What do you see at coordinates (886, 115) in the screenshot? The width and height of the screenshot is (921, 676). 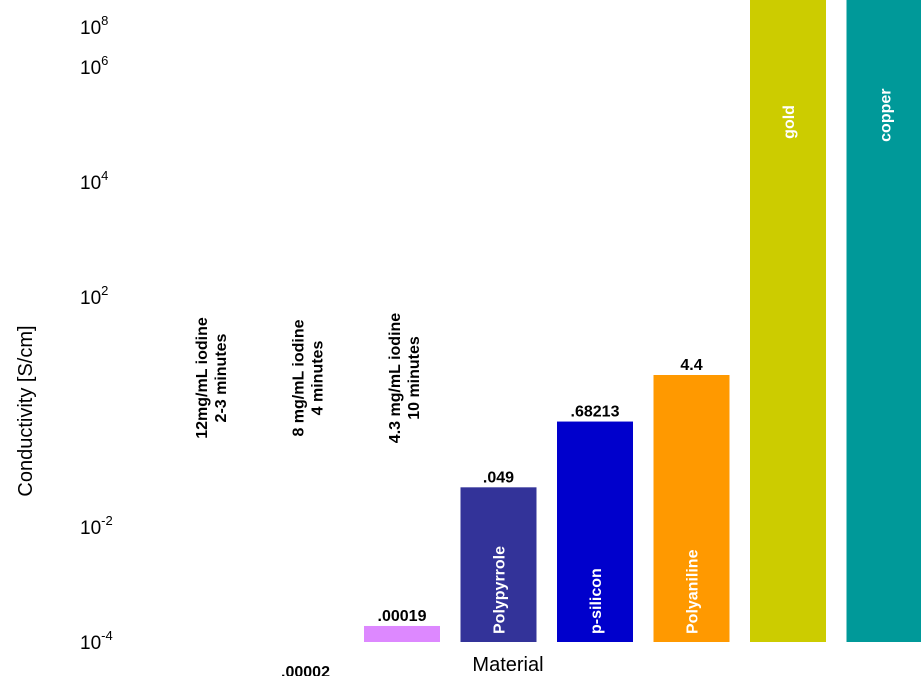 I see `bar-name-label: copper` at bounding box center [886, 115].